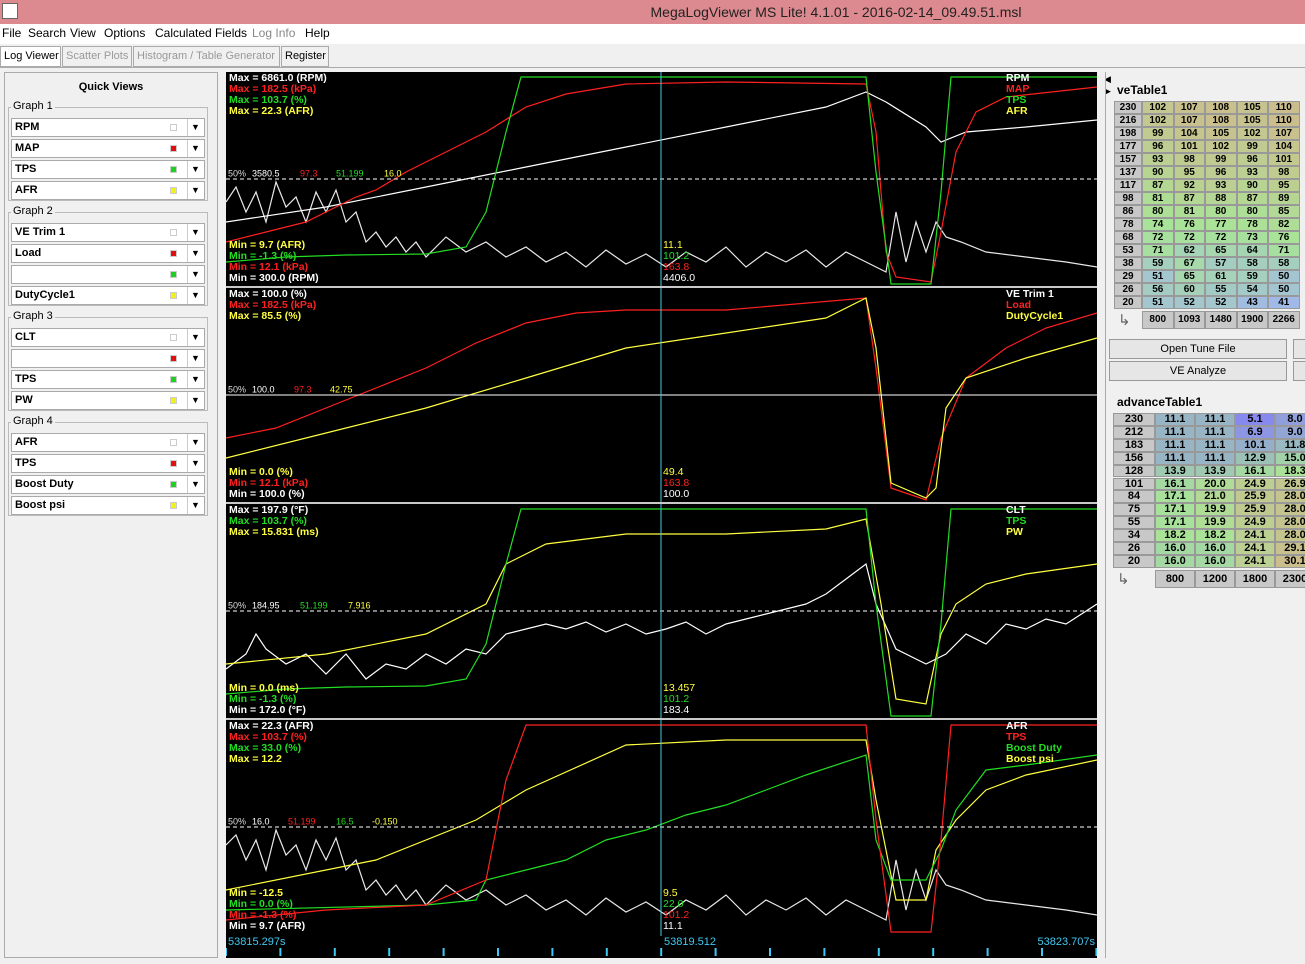  What do you see at coordinates (1290, 561) in the screenshot?
I see `table-cell: 30.1` at bounding box center [1290, 561].